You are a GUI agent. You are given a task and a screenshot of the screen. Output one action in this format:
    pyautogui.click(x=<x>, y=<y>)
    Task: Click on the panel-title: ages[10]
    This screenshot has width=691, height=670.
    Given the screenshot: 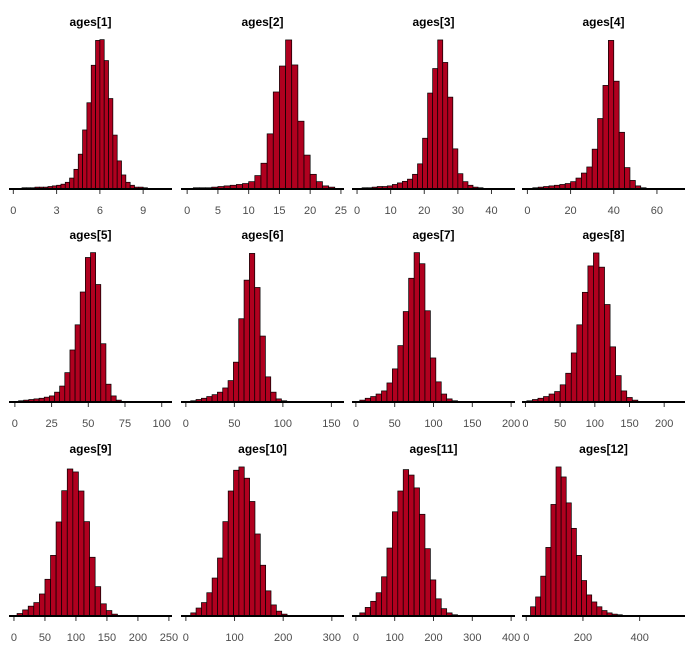 What is the action you would take?
    pyautogui.click(x=262, y=449)
    